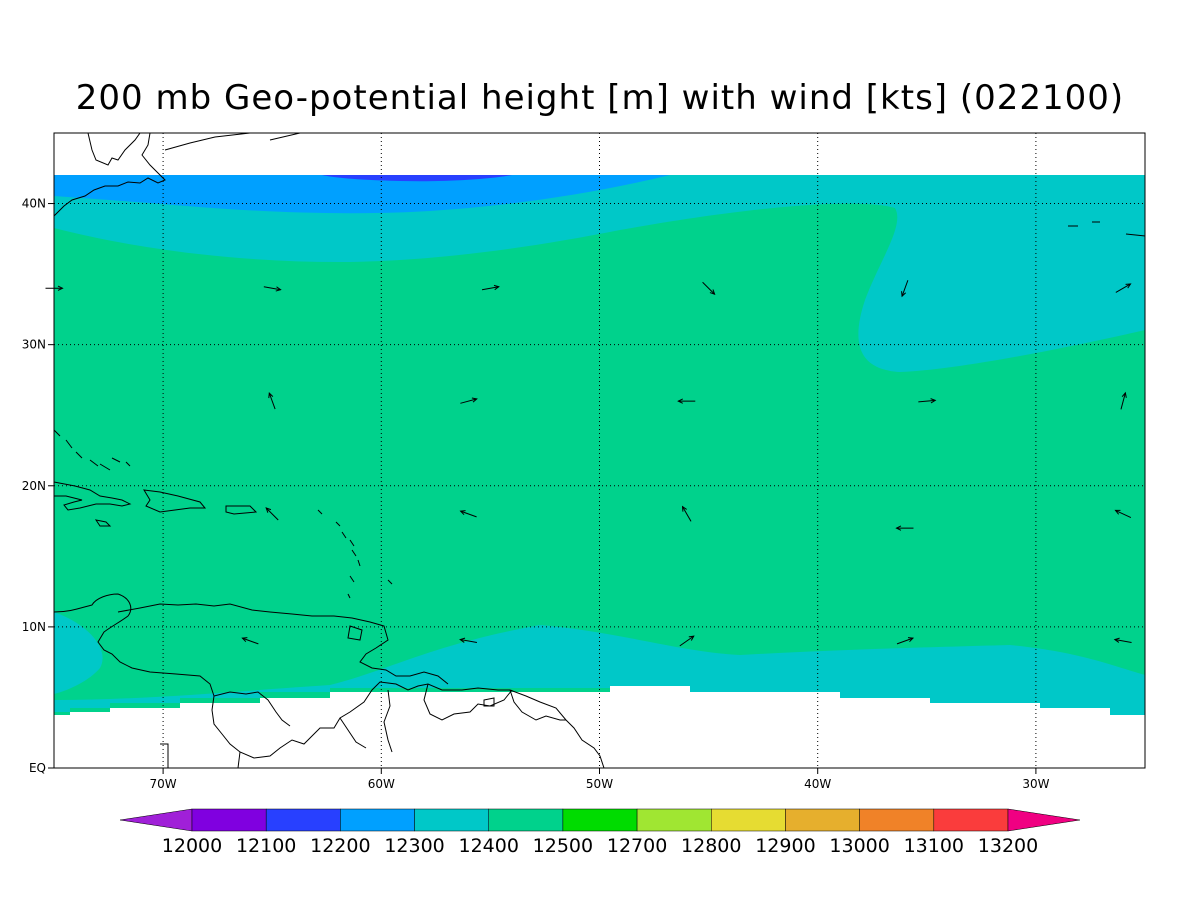 This screenshot has height=900, width=1200. What do you see at coordinates (489, 702) in the screenshot?
I see `coast-island-south` at bounding box center [489, 702].